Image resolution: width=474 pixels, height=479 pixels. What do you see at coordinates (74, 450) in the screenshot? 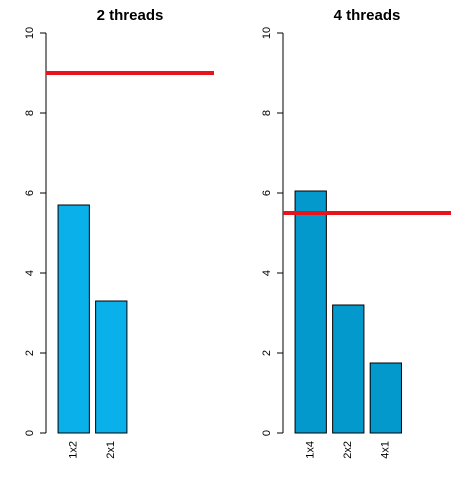
I see `x-tick-label: 1x2` at bounding box center [74, 450].